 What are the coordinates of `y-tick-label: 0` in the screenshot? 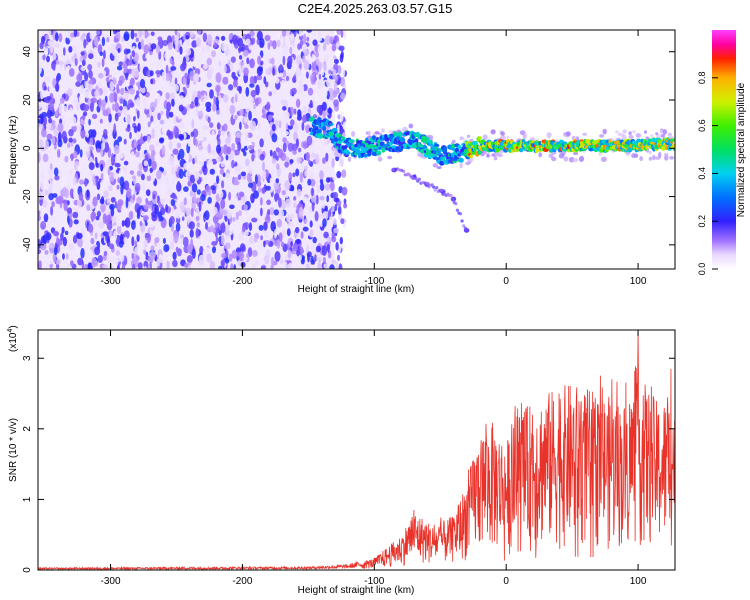 It's located at (27, 570).